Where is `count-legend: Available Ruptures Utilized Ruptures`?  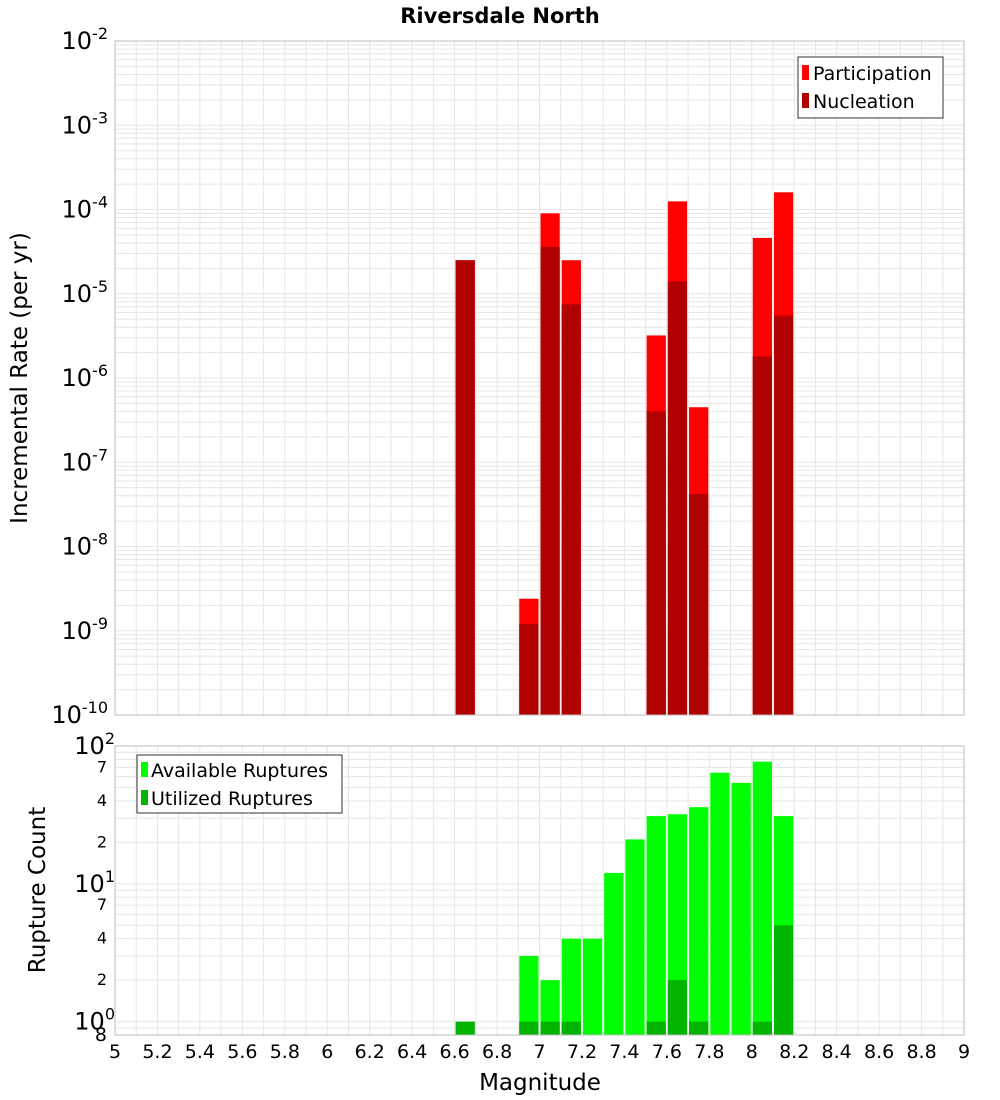 count-legend: Available Ruptures Utilized Ruptures is located at coordinates (239, 784).